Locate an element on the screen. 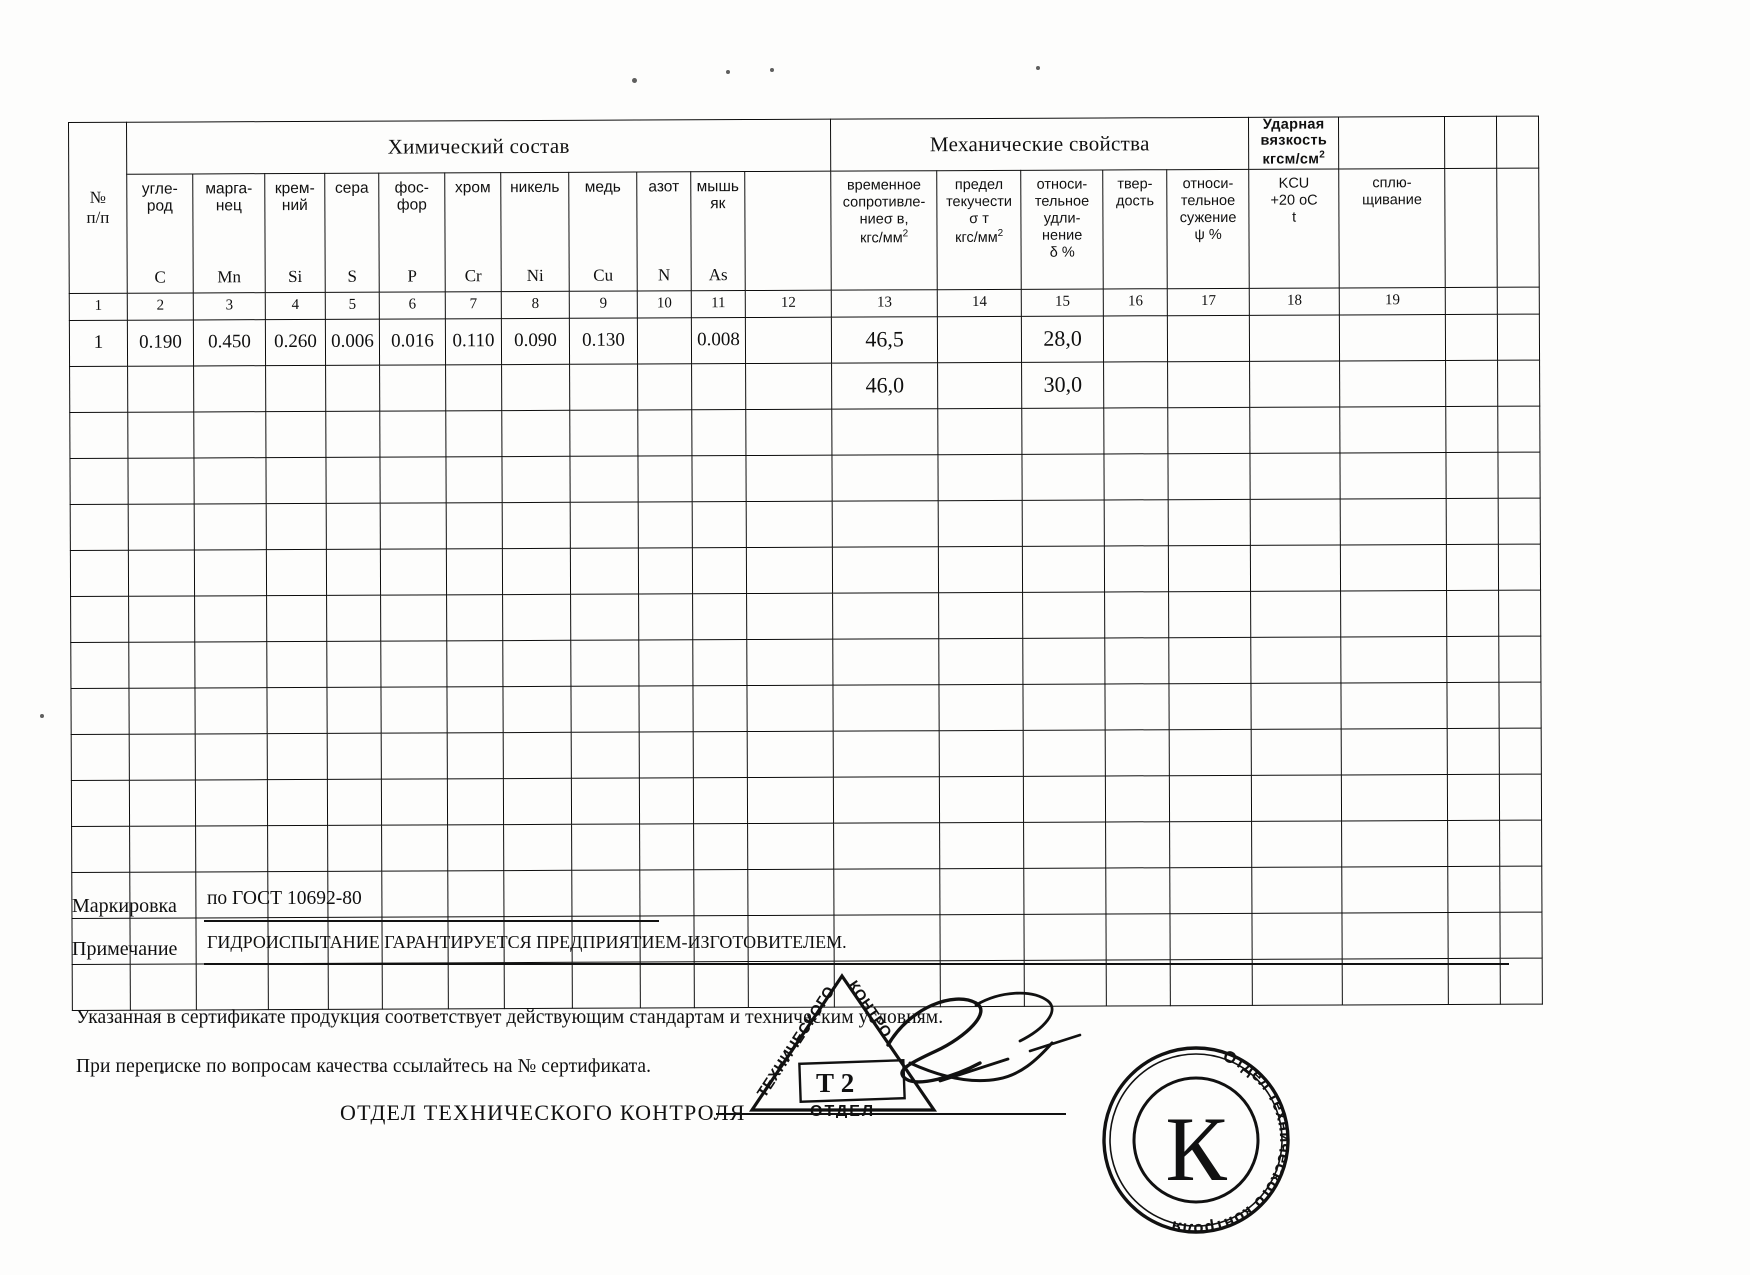  cell-nitrogen is located at coordinates (664, 386).